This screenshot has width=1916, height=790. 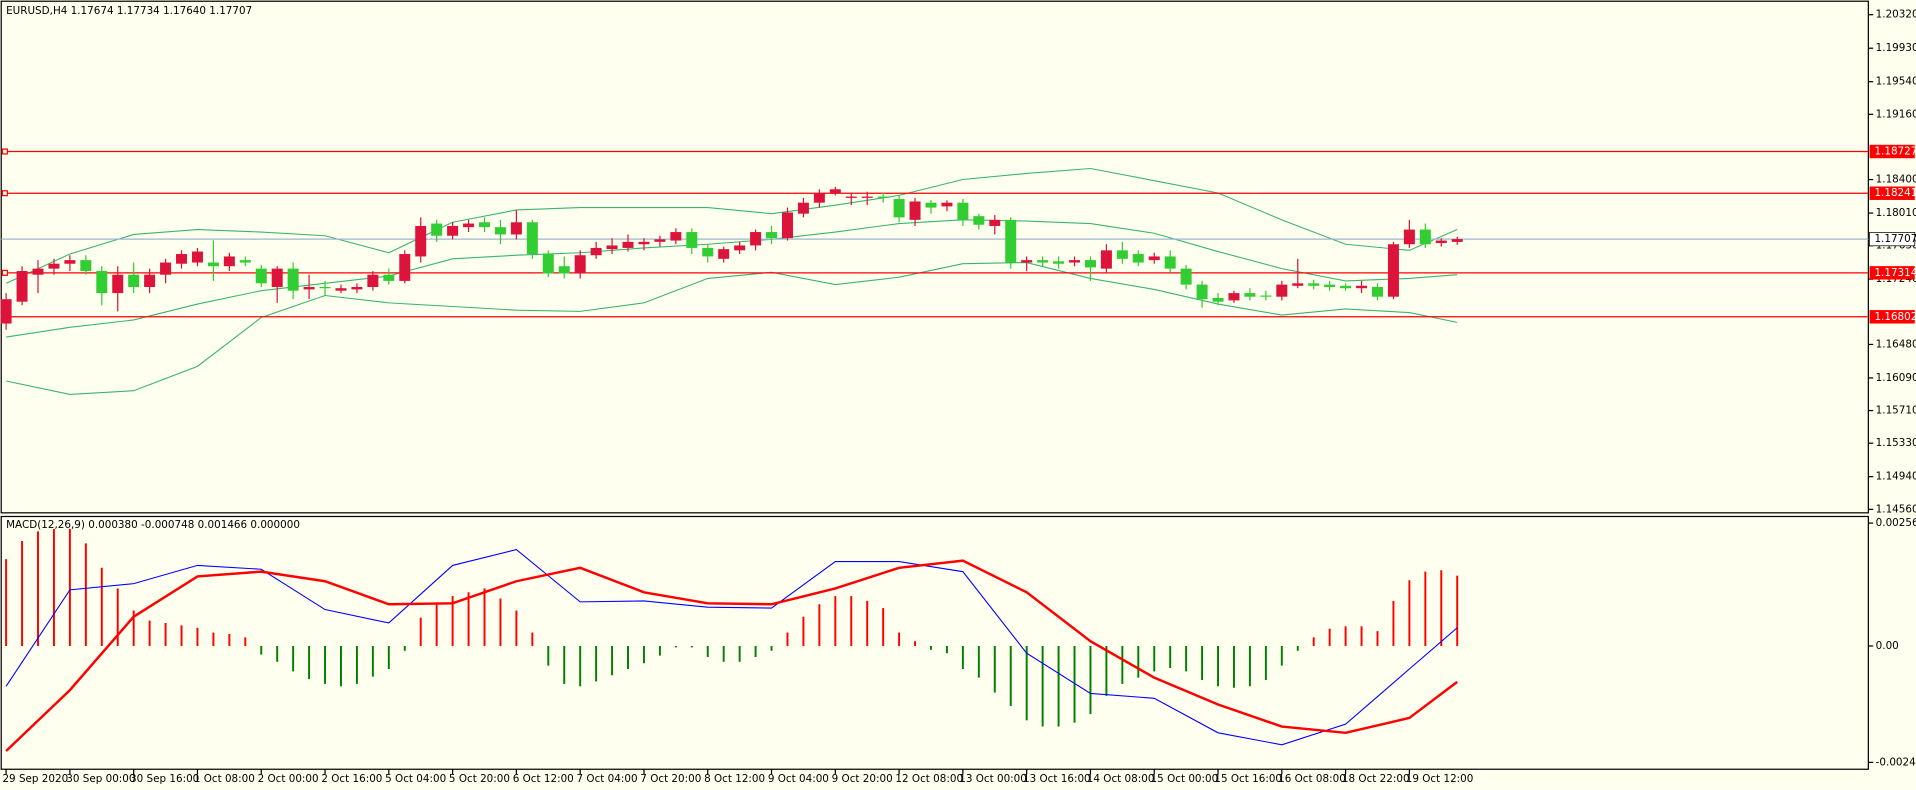 What do you see at coordinates (1896, 180) in the screenshot?
I see `y-tick-label: 1.18400` at bounding box center [1896, 180].